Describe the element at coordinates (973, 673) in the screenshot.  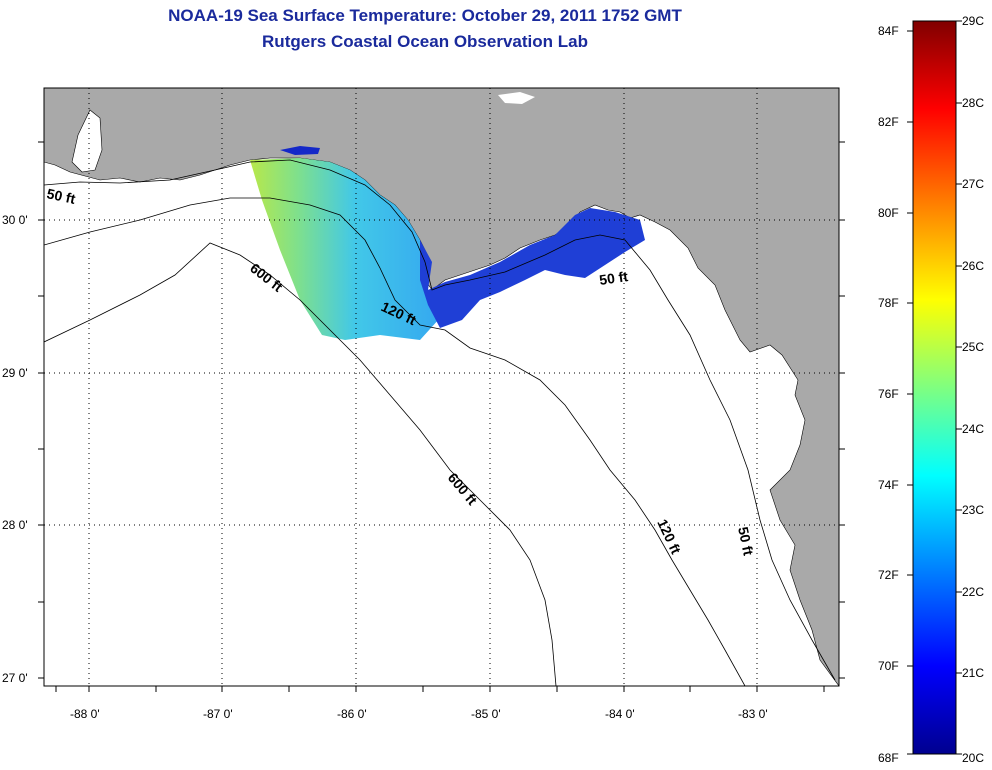
I see `colorbar-c-label: 21C` at that location.